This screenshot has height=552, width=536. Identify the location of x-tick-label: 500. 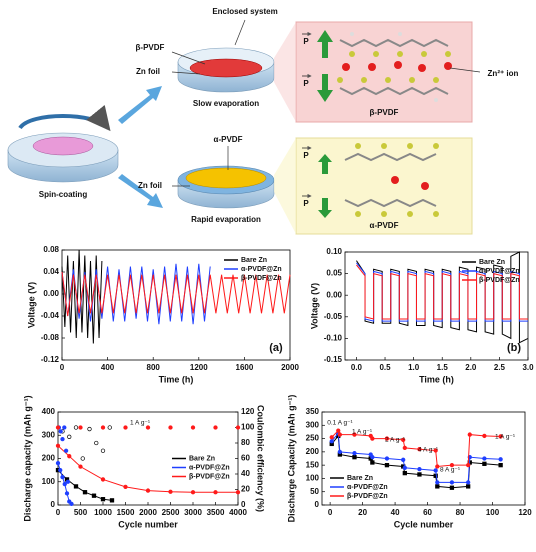
(81, 512).